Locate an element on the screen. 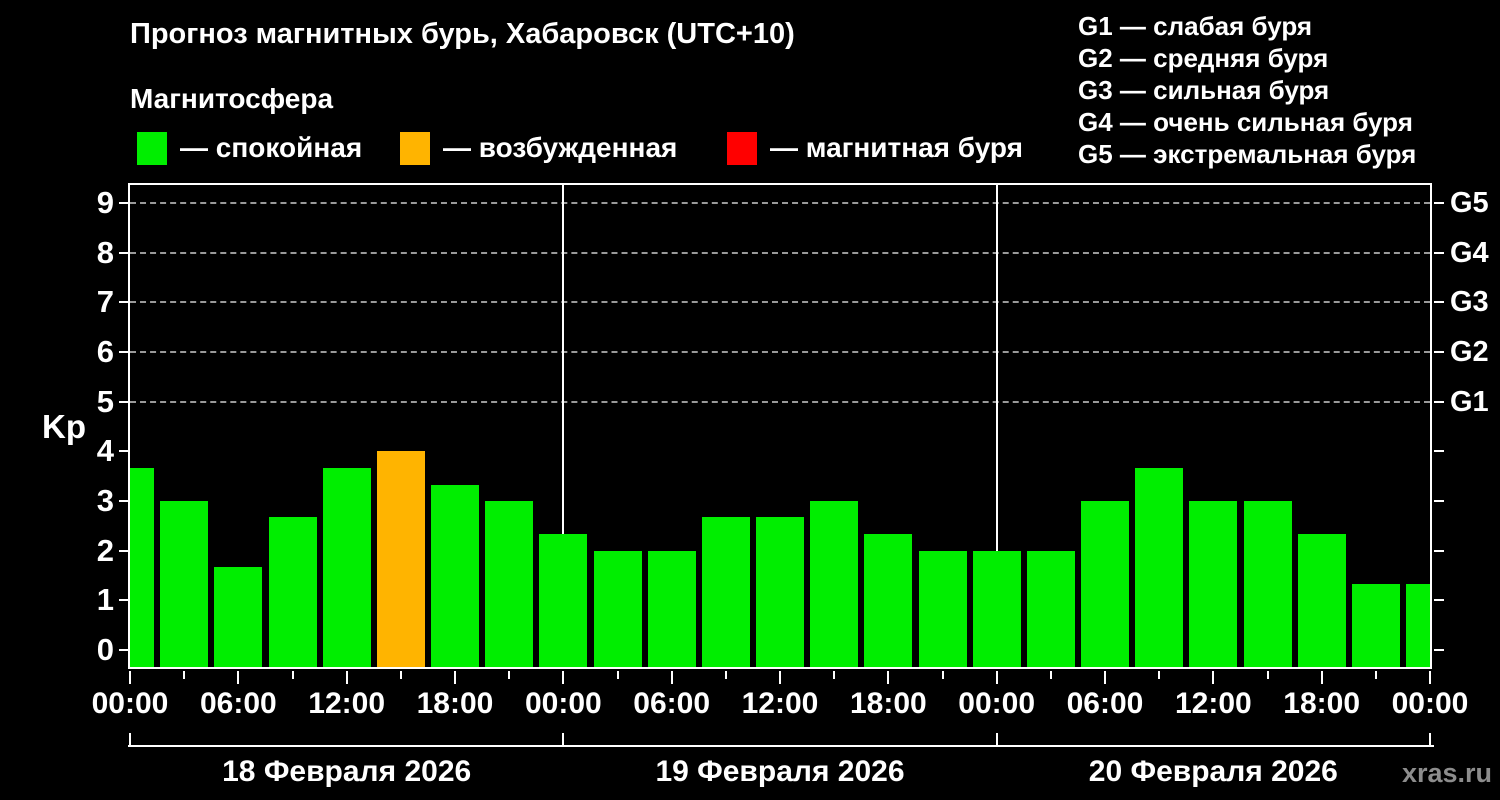  legend-swatch-storm is located at coordinates (742, 148).